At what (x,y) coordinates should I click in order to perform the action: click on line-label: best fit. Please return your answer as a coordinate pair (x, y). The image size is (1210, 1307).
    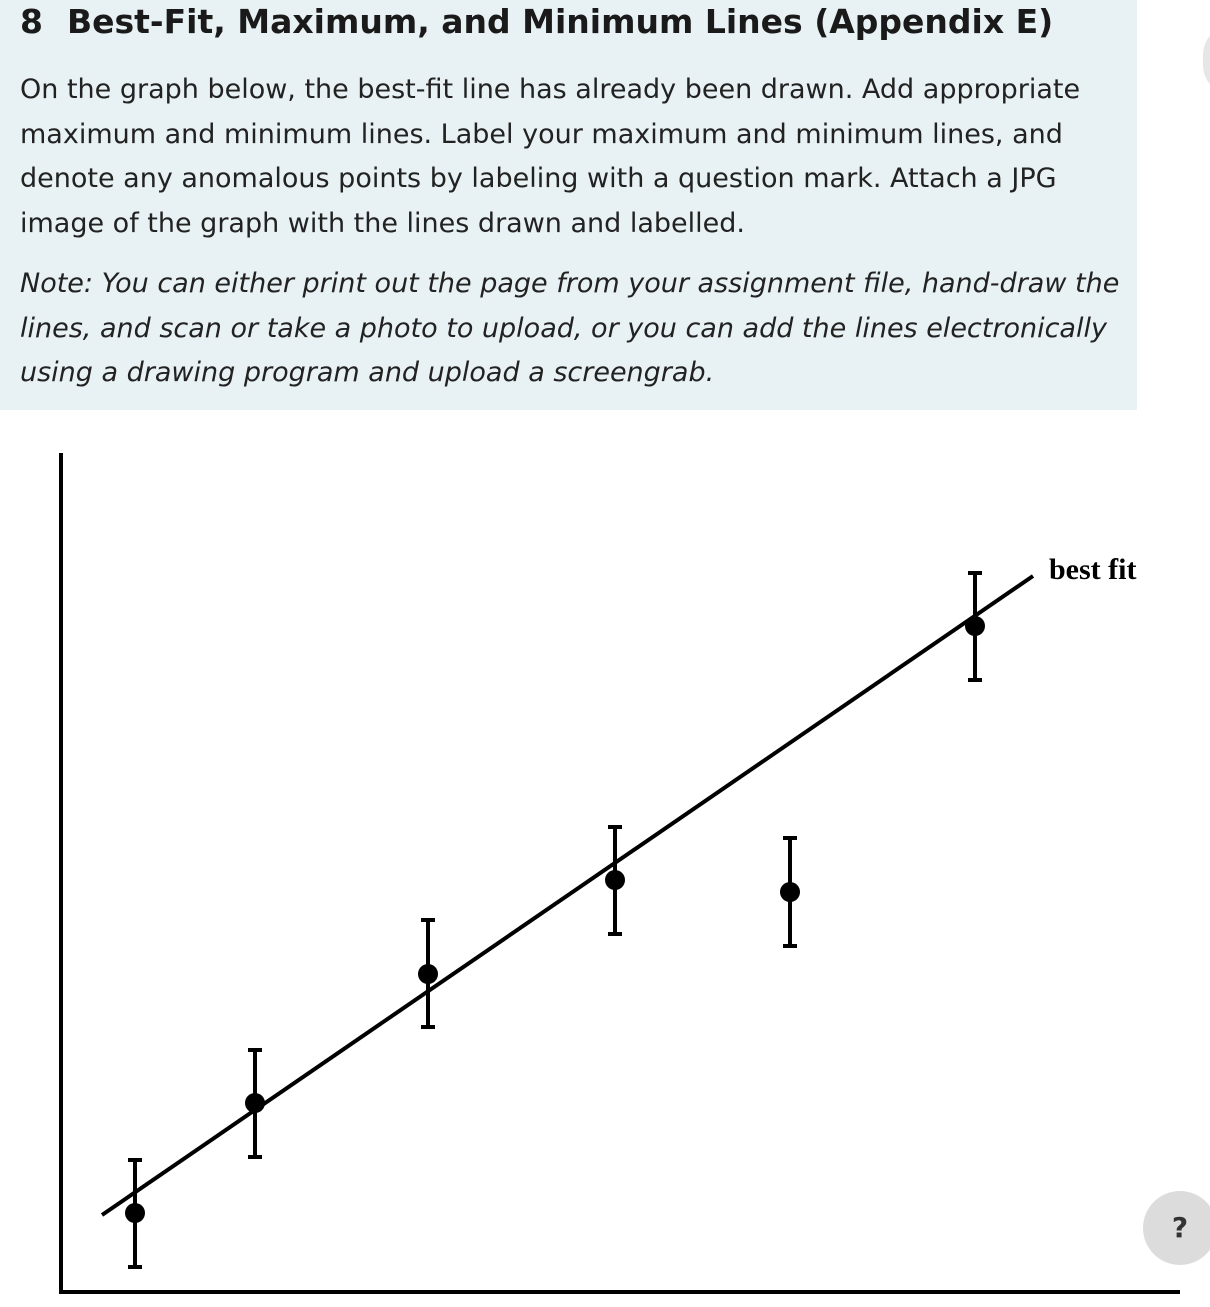
    Looking at the image, I should click on (1092, 569).